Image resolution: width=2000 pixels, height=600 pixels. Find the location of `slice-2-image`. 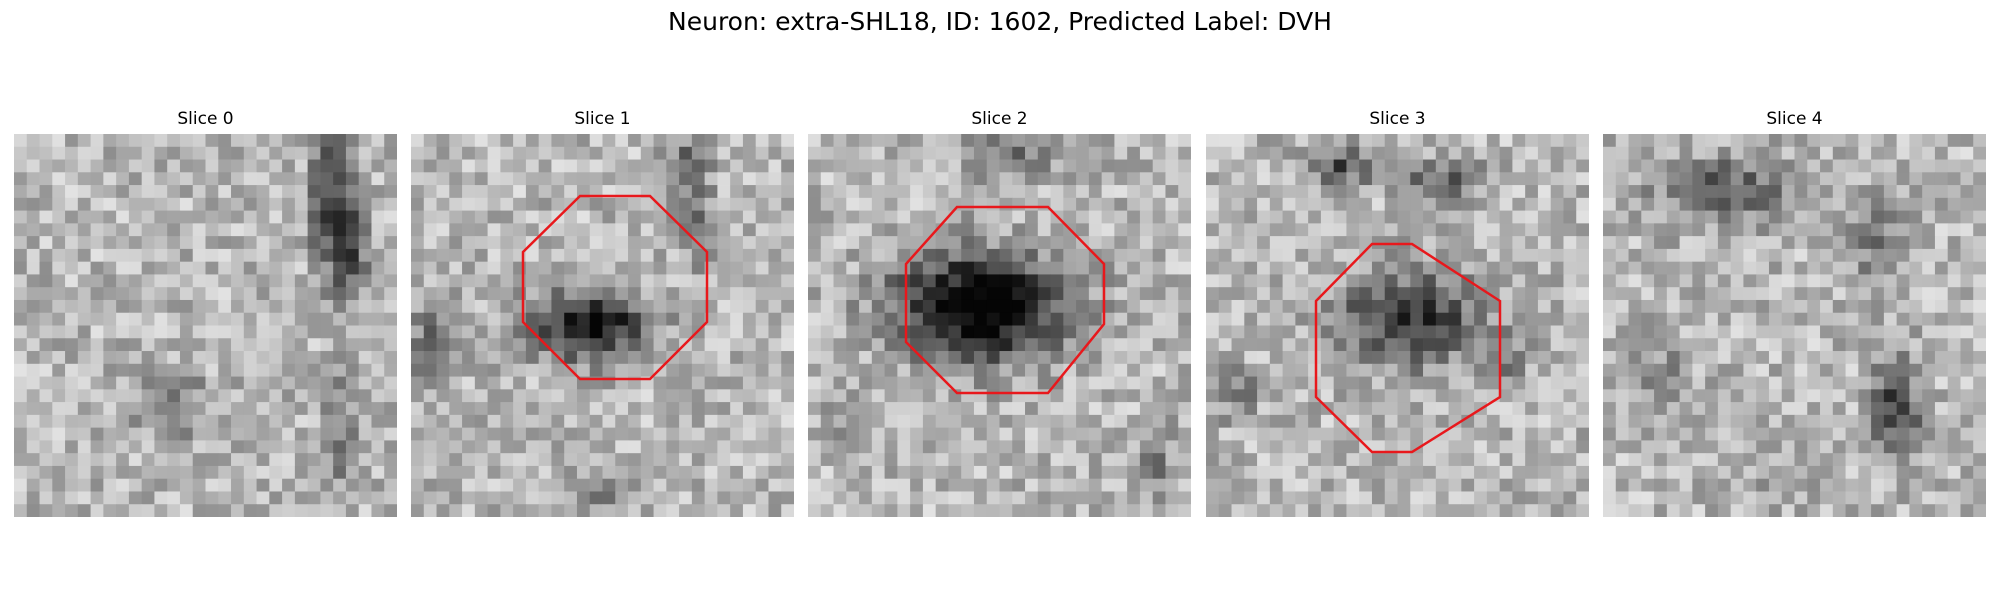

slice-2-image is located at coordinates (999, 325).